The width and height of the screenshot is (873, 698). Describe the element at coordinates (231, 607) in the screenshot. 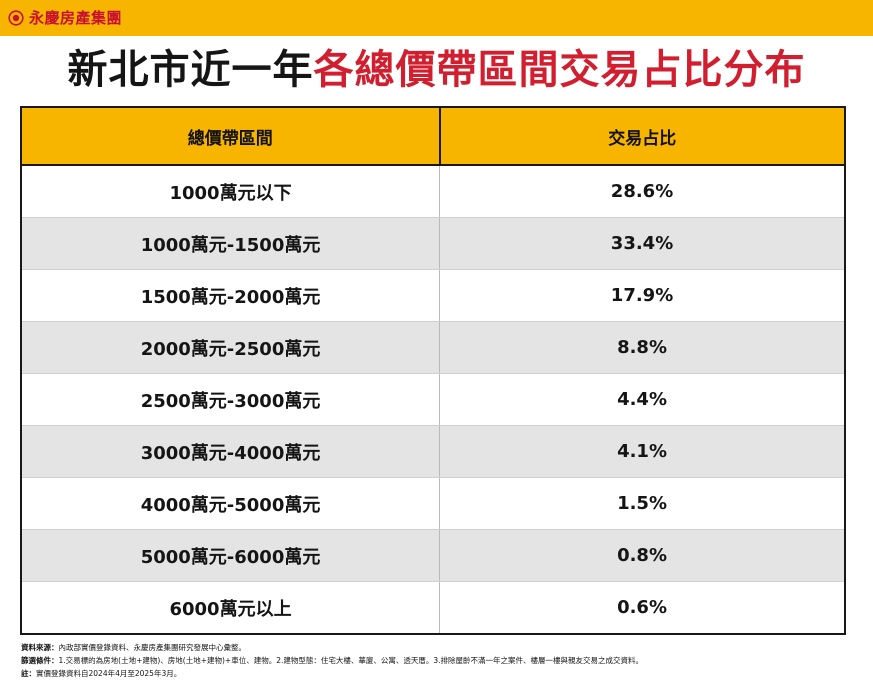

I see `range-cell: 6000萬元以上` at that location.